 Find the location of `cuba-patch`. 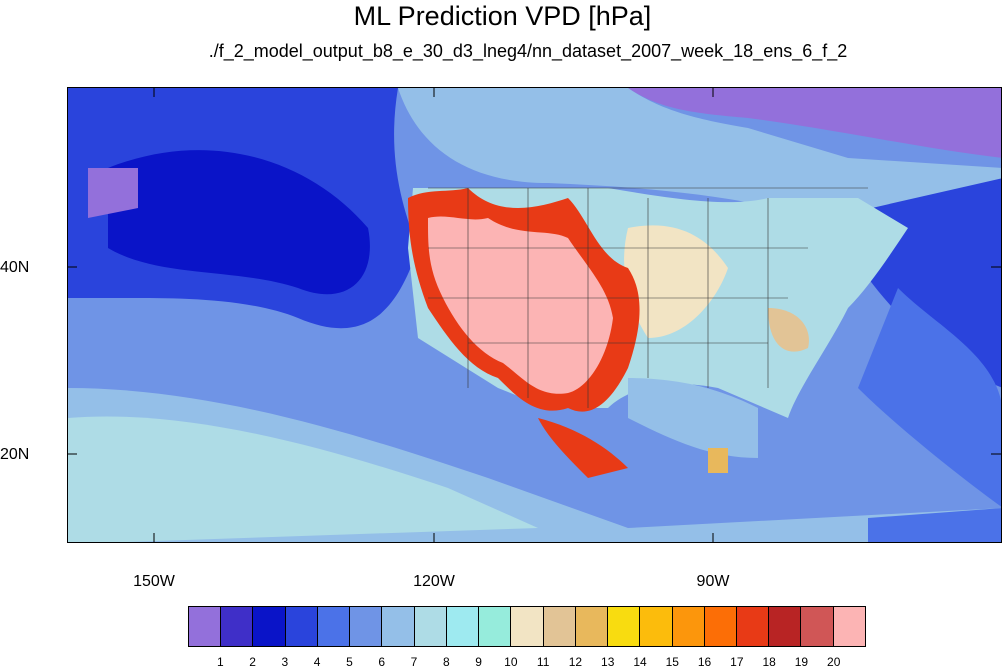

cuba-patch is located at coordinates (718, 460).